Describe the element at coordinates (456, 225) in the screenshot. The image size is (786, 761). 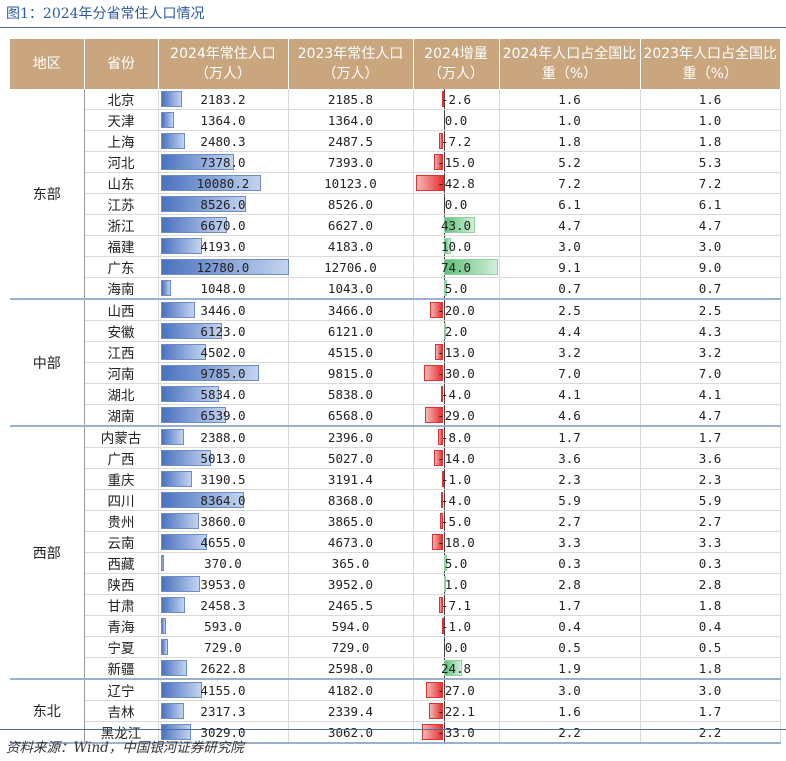
I see `delta-2024-cell: 43.0` at that location.